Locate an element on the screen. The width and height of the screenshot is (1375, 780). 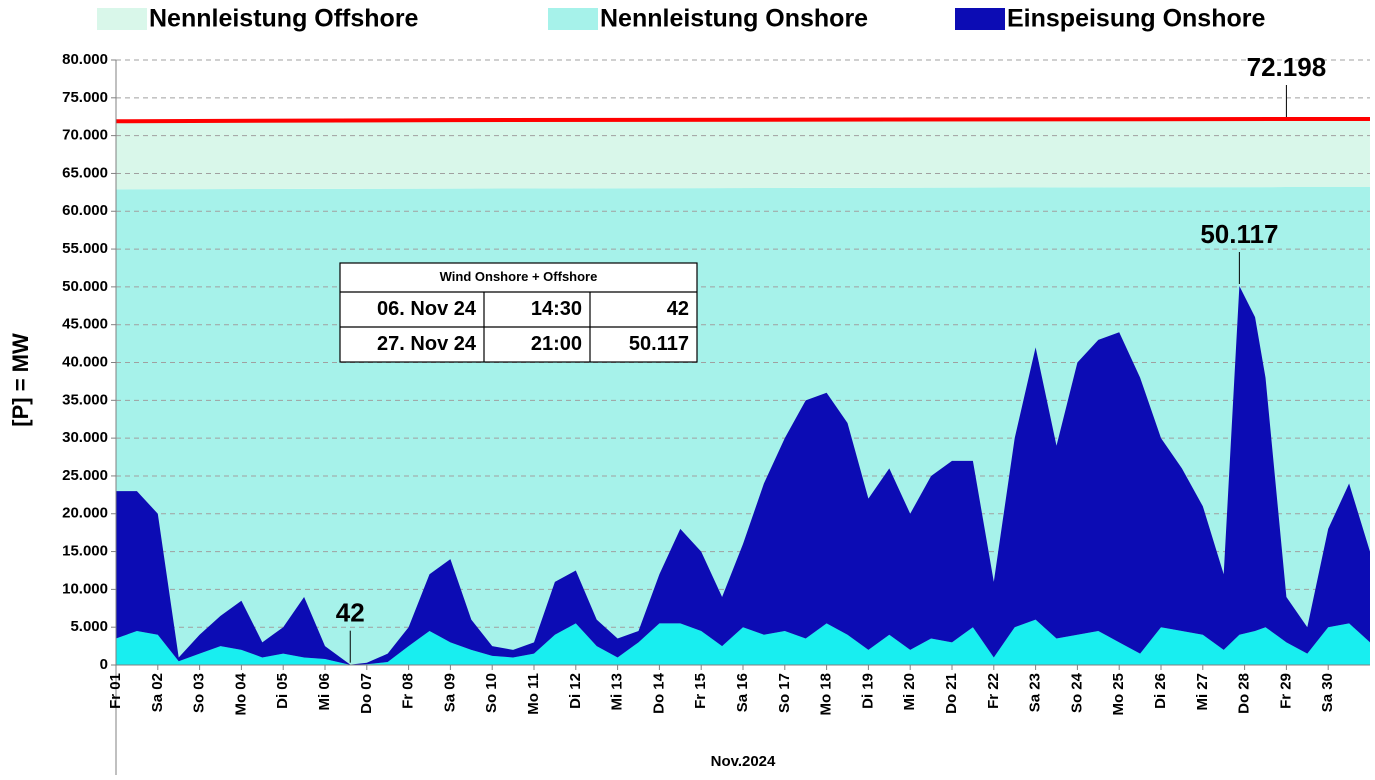
x-tick-label: Mo 18 is located at coordinates (826, 694).